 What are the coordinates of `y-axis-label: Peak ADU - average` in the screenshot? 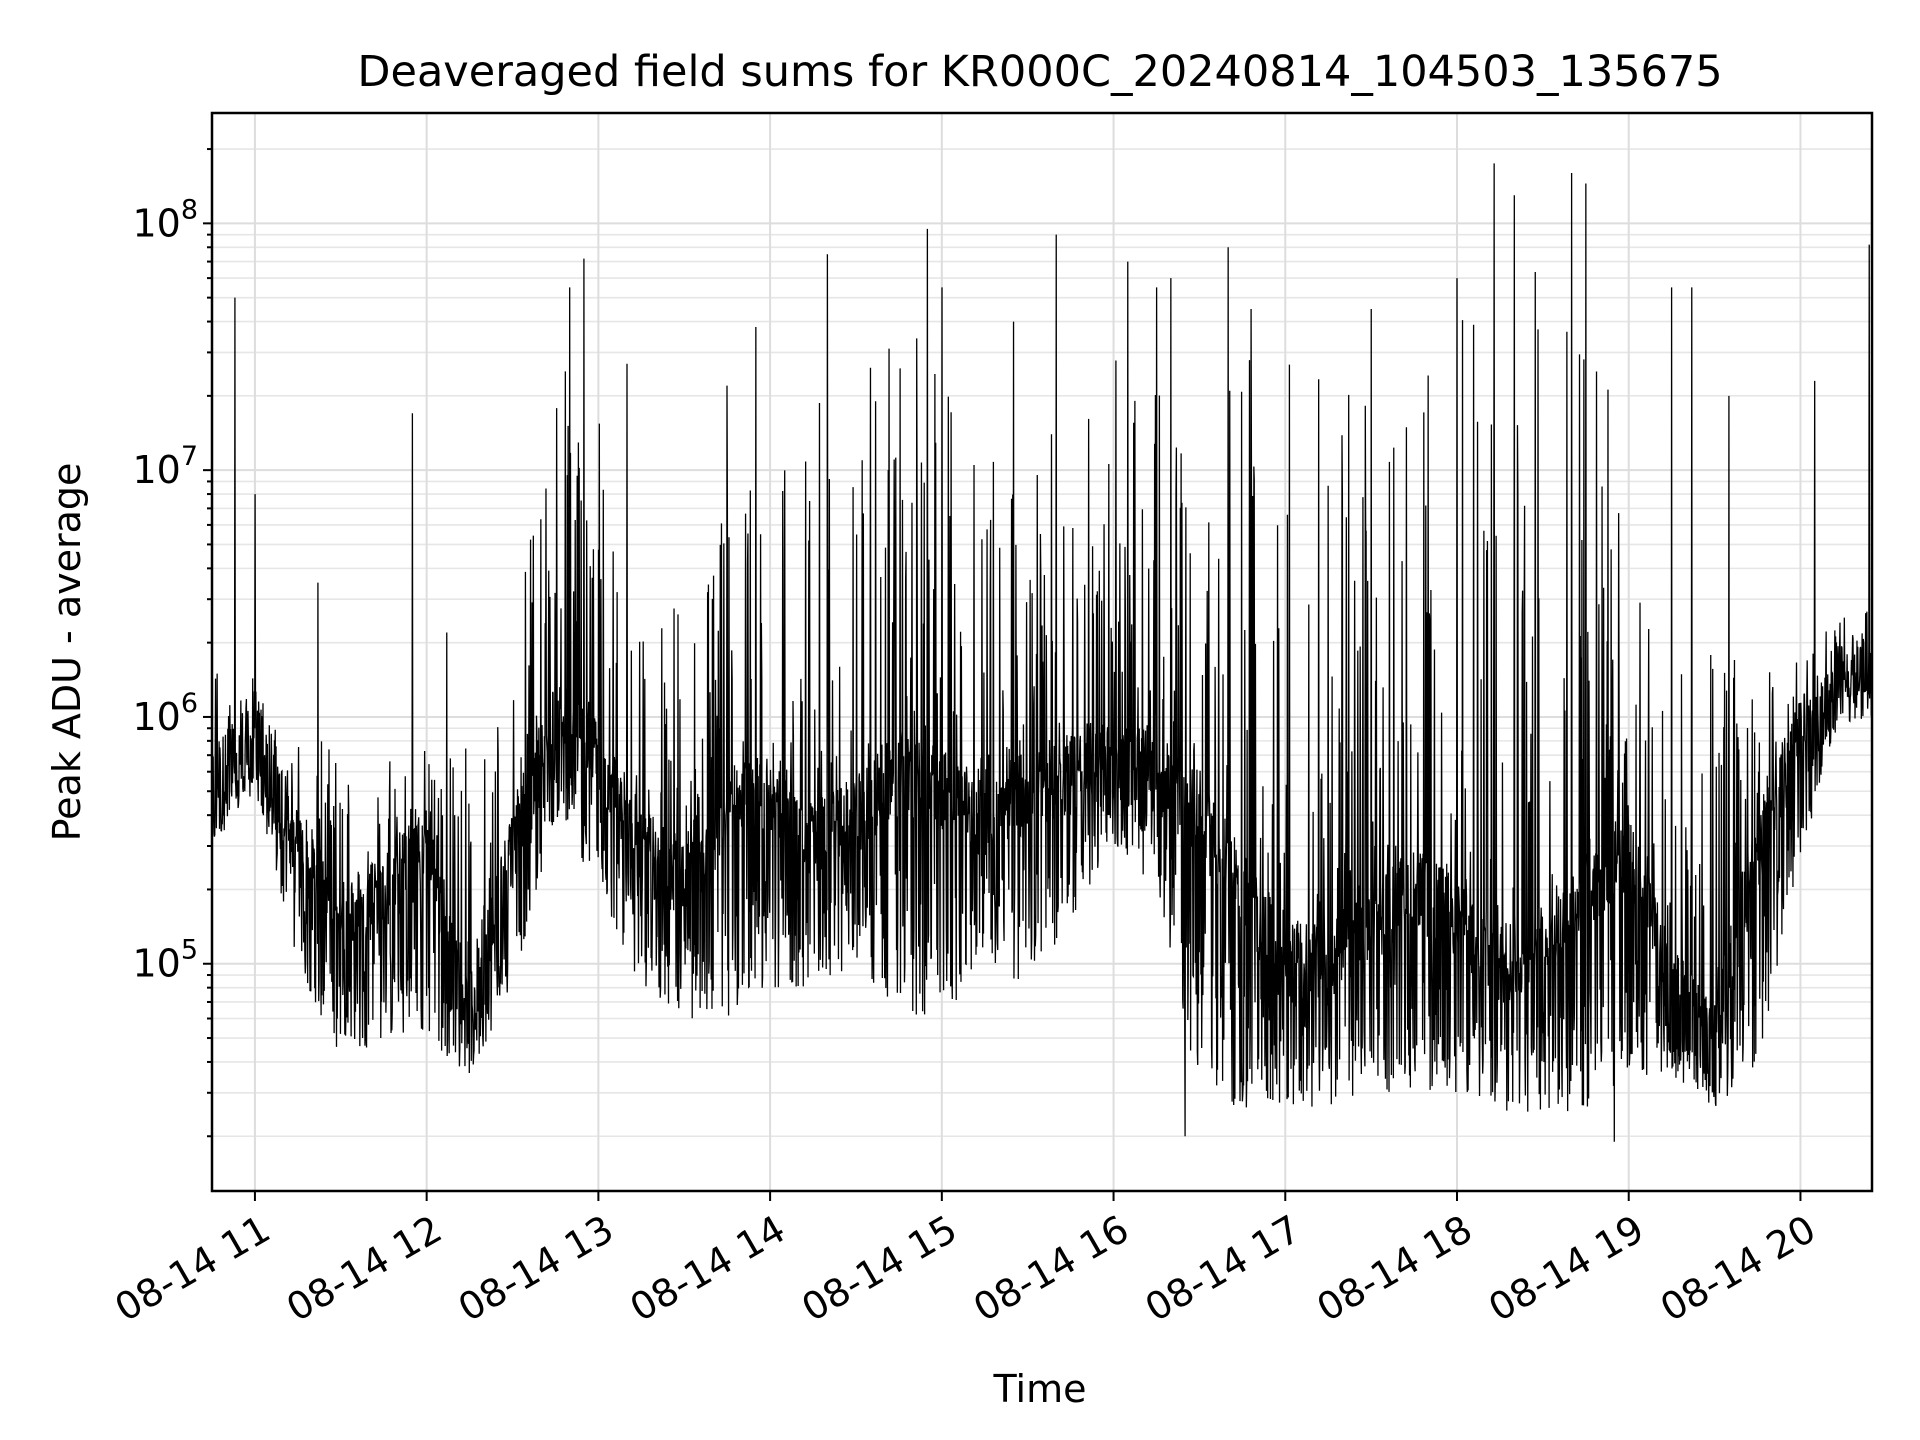 It's located at (67, 652).